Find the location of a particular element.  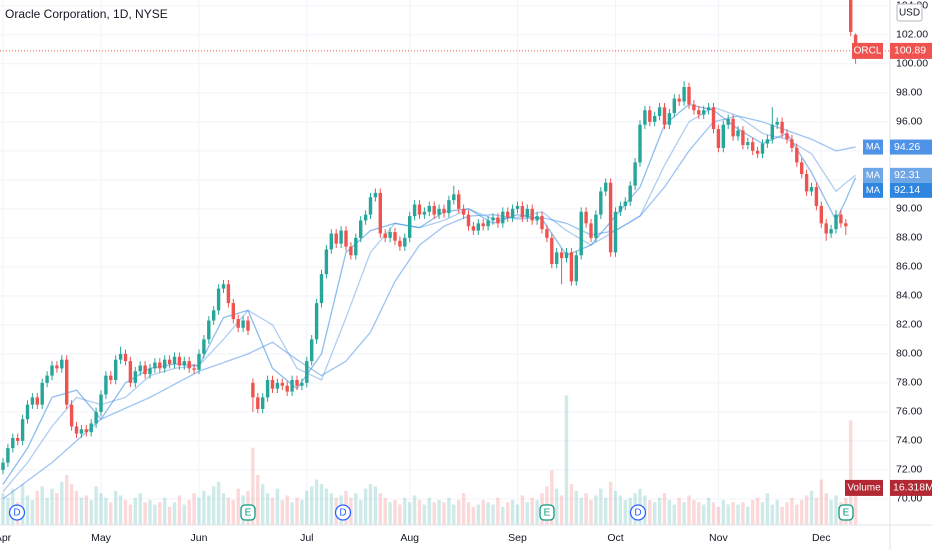

x-tick-label: Aug is located at coordinates (409, 538).